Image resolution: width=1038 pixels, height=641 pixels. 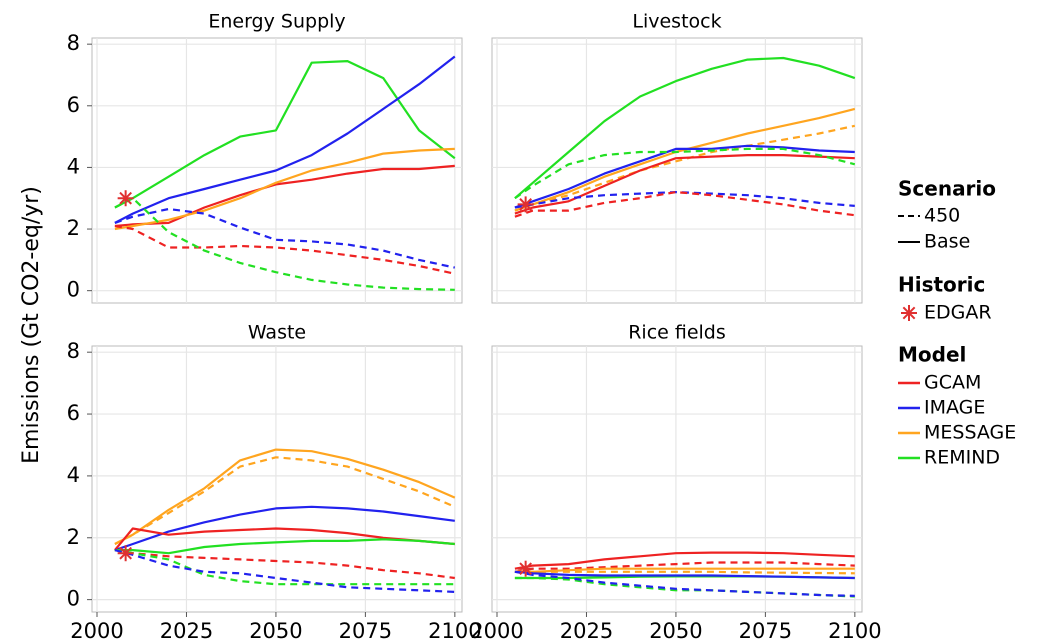 What do you see at coordinates (941, 285) in the screenshot?
I see `legend-title: Historic` at bounding box center [941, 285].